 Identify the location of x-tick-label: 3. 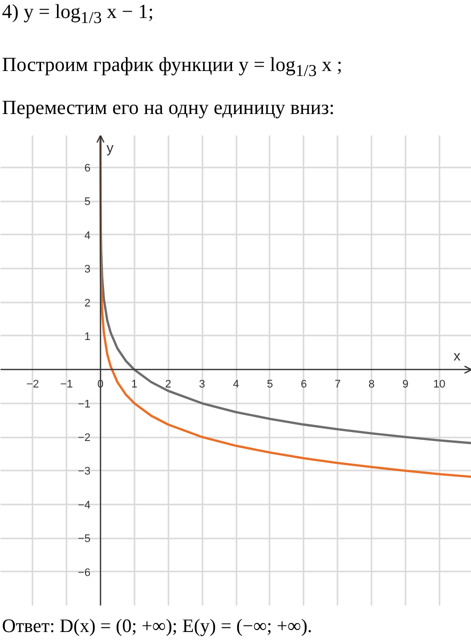
(202, 384).